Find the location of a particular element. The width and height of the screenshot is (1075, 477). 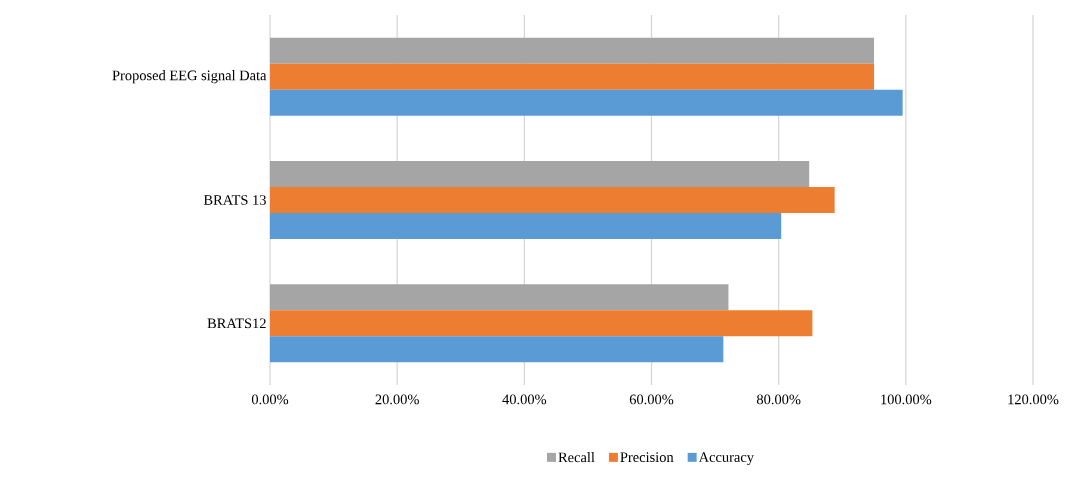

x-tick-label: 80.00% is located at coordinates (778, 399).